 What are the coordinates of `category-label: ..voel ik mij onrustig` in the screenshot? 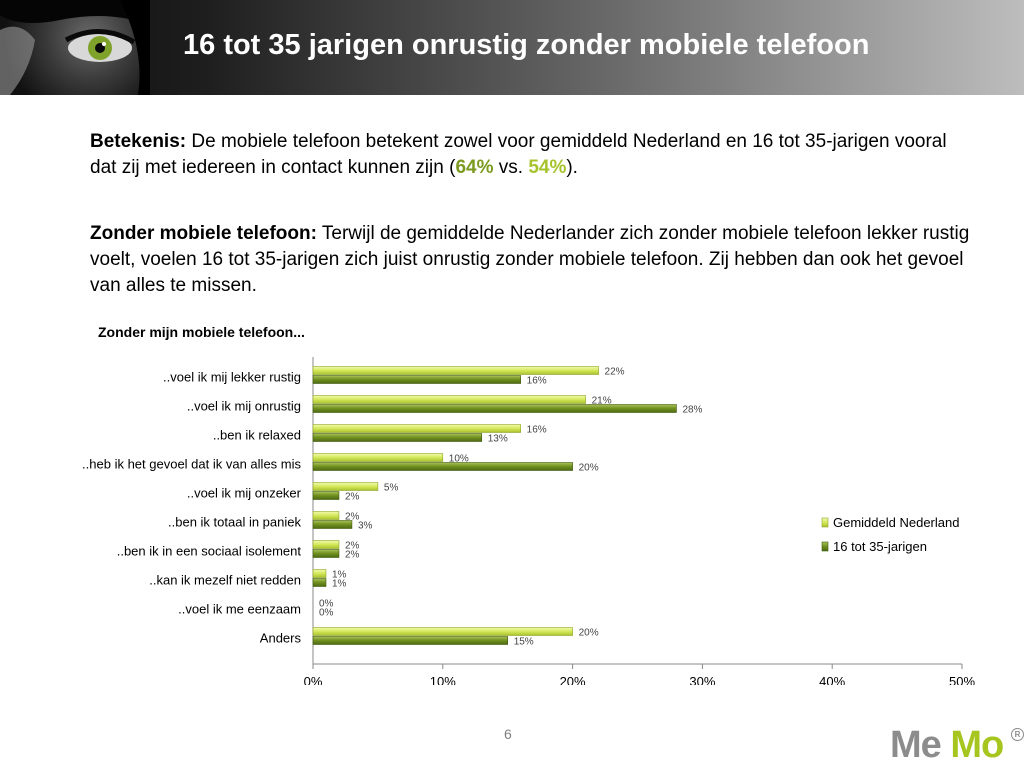 It's located at (244, 406).